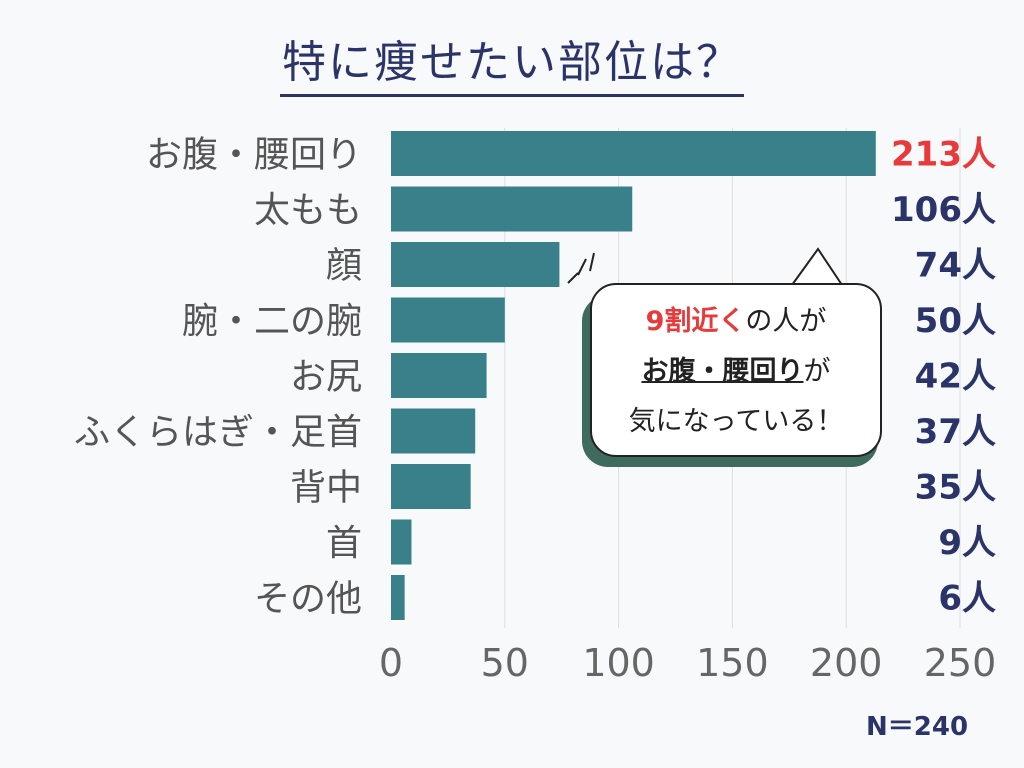 This screenshot has width=1024, height=768. What do you see at coordinates (917, 727) in the screenshot?
I see `sample-size: N＝240` at bounding box center [917, 727].